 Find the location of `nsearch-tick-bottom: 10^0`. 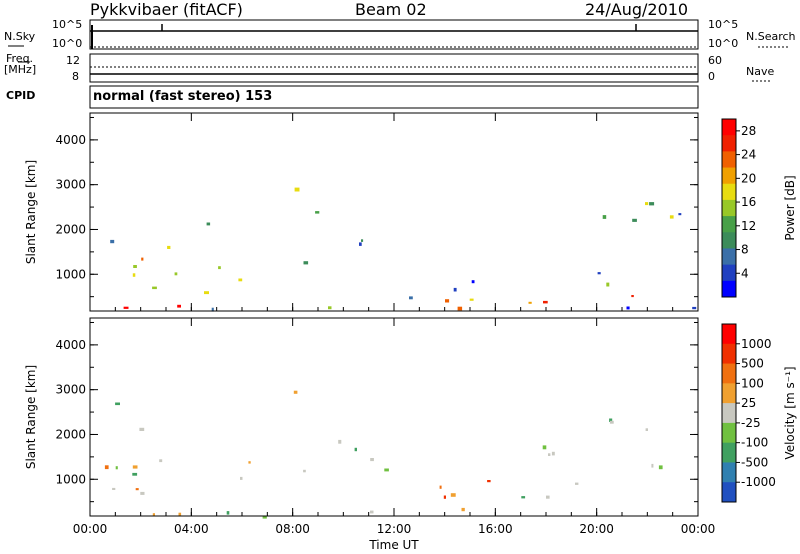

nsearch-tick-bottom: 10^0 is located at coordinates (723, 43).